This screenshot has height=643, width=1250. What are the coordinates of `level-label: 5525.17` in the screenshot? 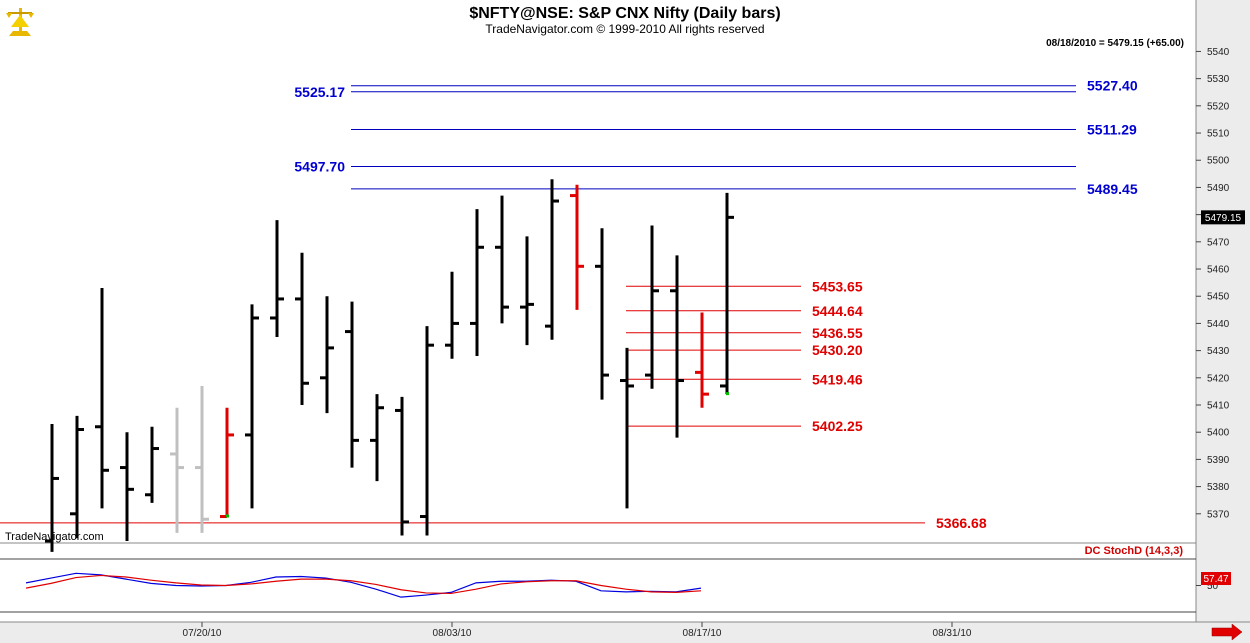 It's located at (319, 92).